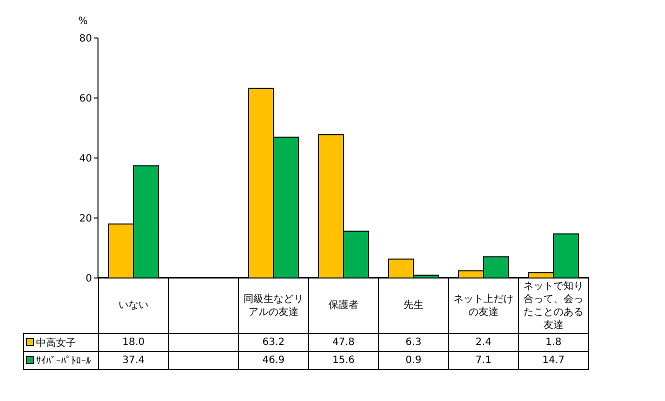 This screenshot has width=665, height=401. I want to click on data-label: 47.8, so click(343, 343).